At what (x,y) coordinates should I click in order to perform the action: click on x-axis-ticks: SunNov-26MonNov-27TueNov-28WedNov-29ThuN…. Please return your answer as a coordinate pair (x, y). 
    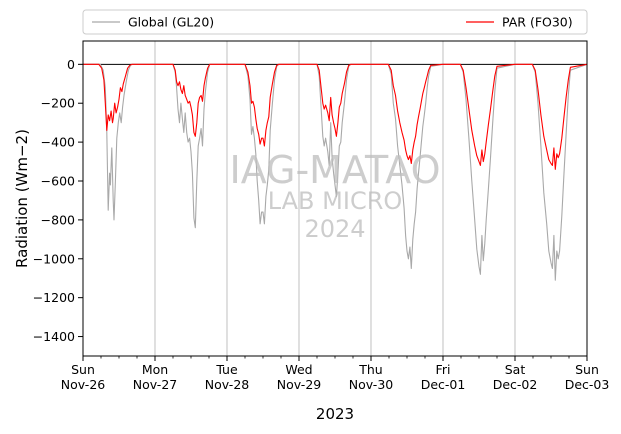
    Looking at the image, I should click on (335, 374).